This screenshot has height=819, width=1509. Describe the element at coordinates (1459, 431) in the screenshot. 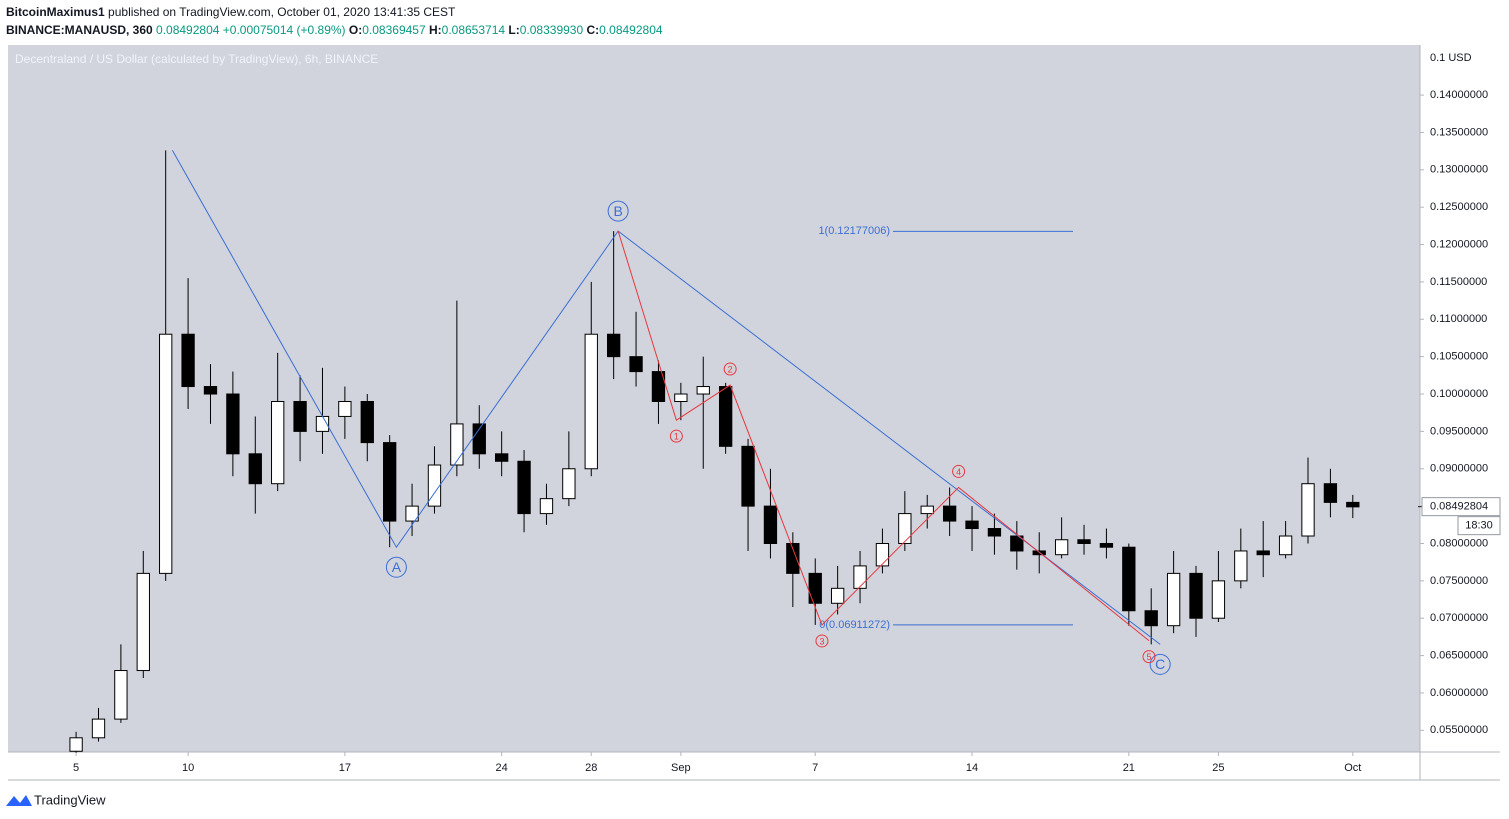

I see `y-tick-label: 0.09500000` at that location.